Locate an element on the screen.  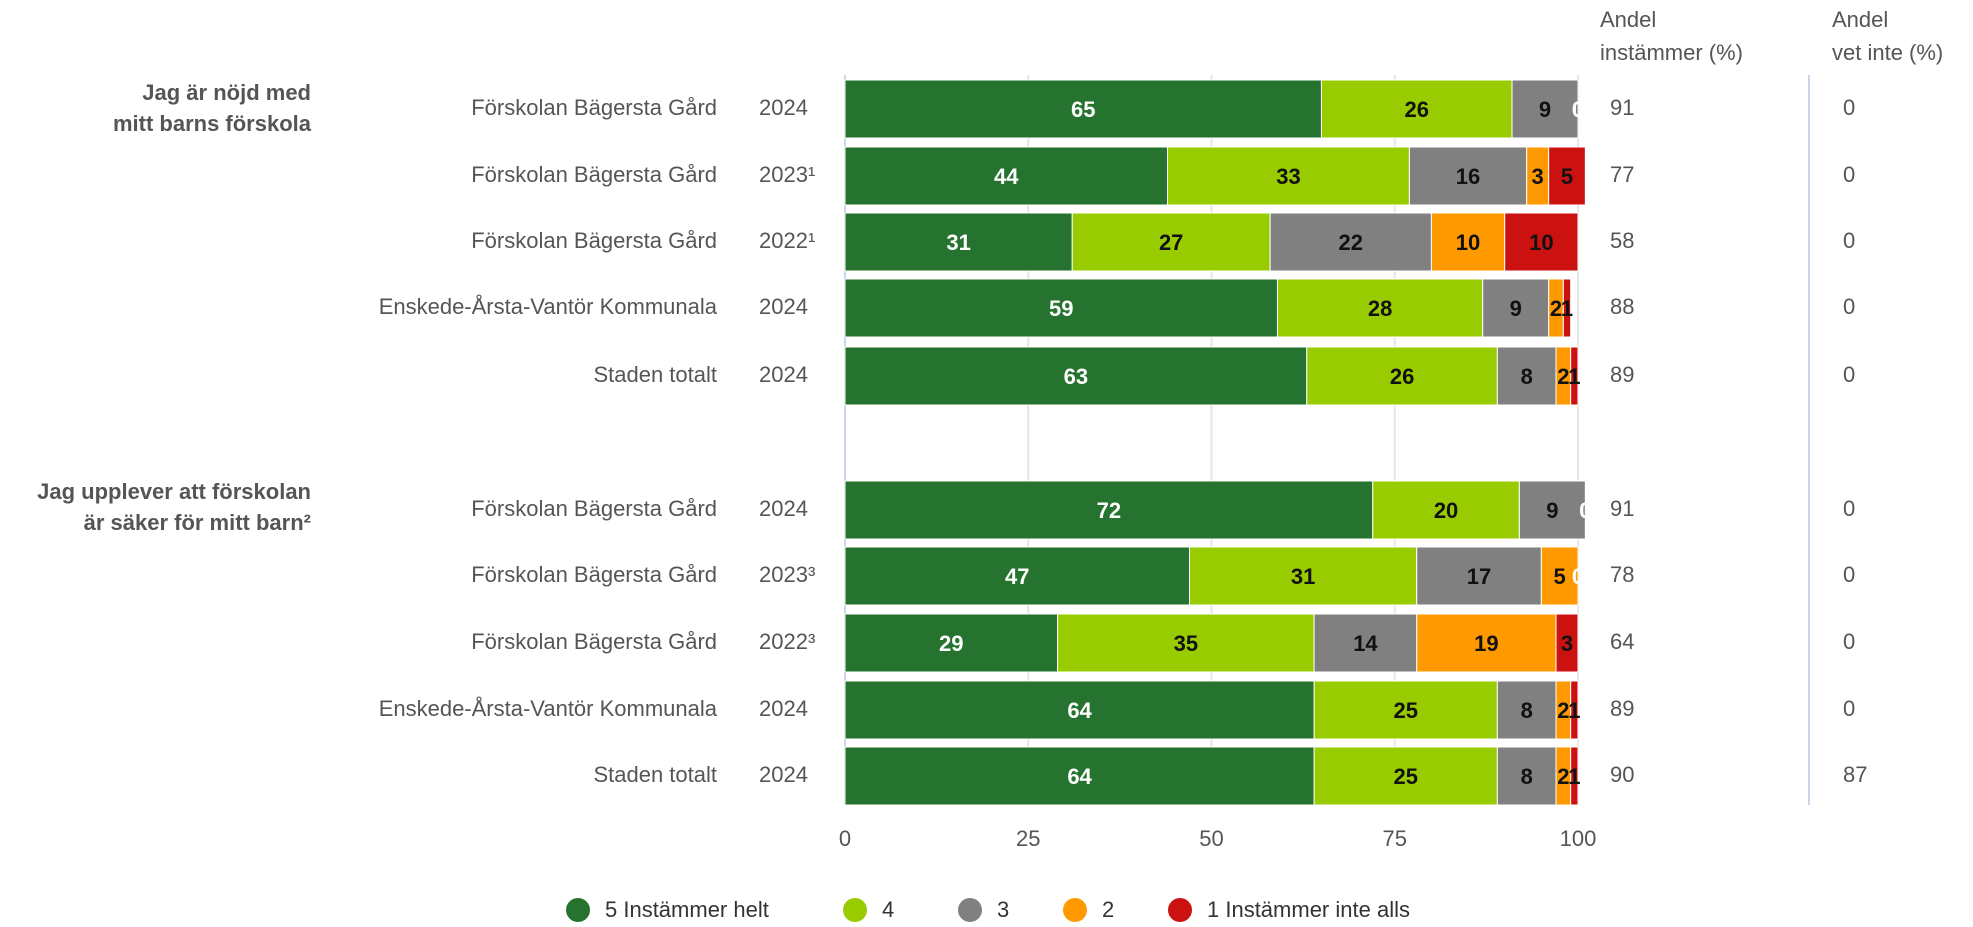
legend-label: 4 is located at coordinates (888, 909).